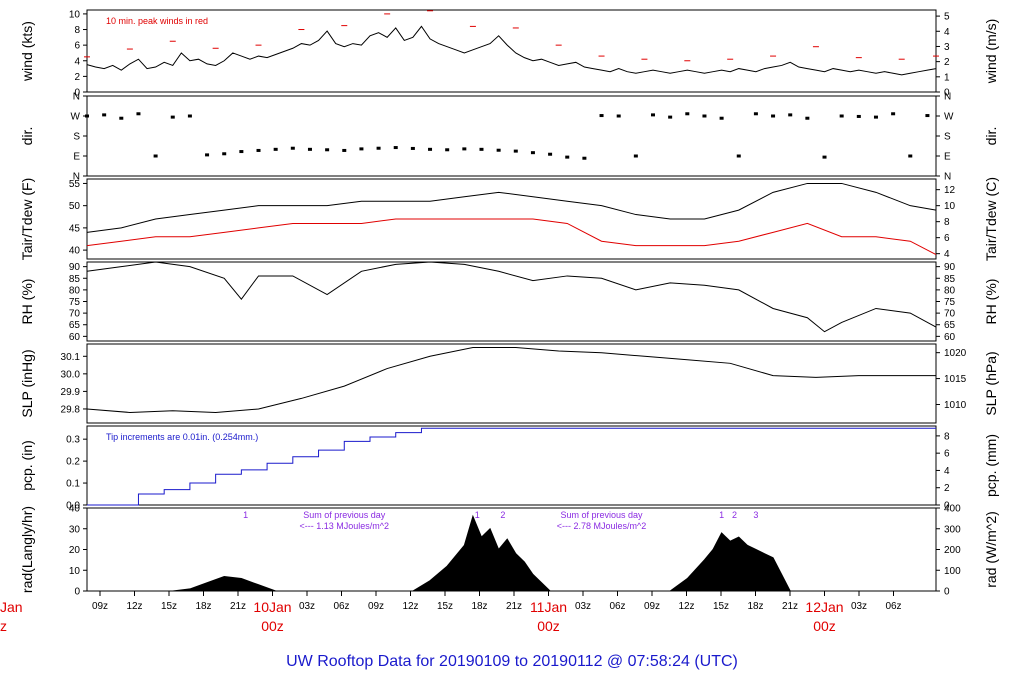 This screenshot has width=1024, height=700. I want to click on ytick-label-right: 65, so click(950, 325).